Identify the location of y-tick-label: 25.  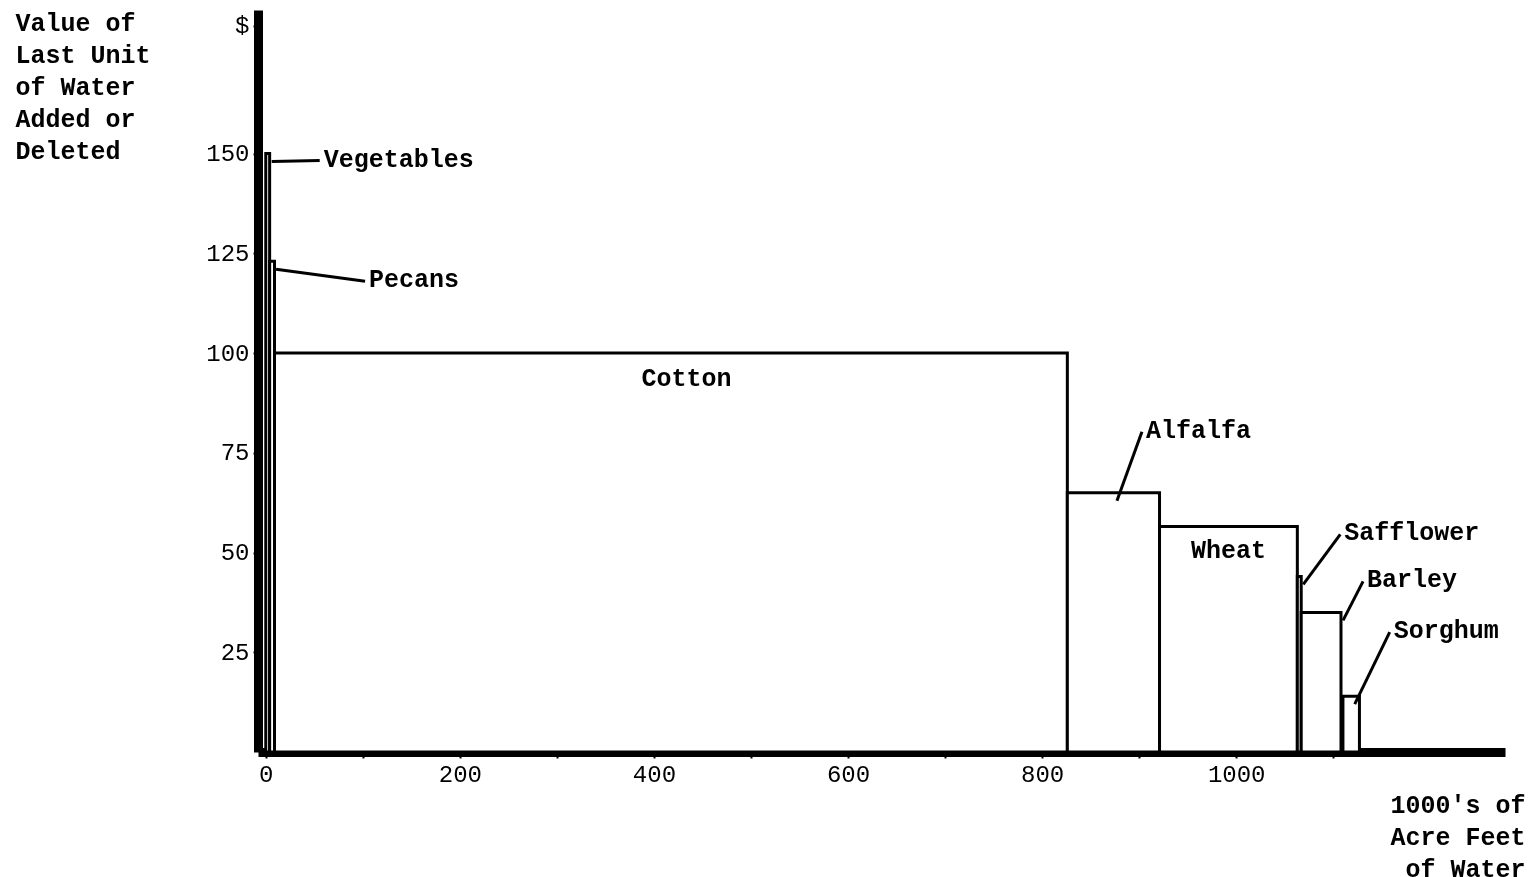
(235, 653).